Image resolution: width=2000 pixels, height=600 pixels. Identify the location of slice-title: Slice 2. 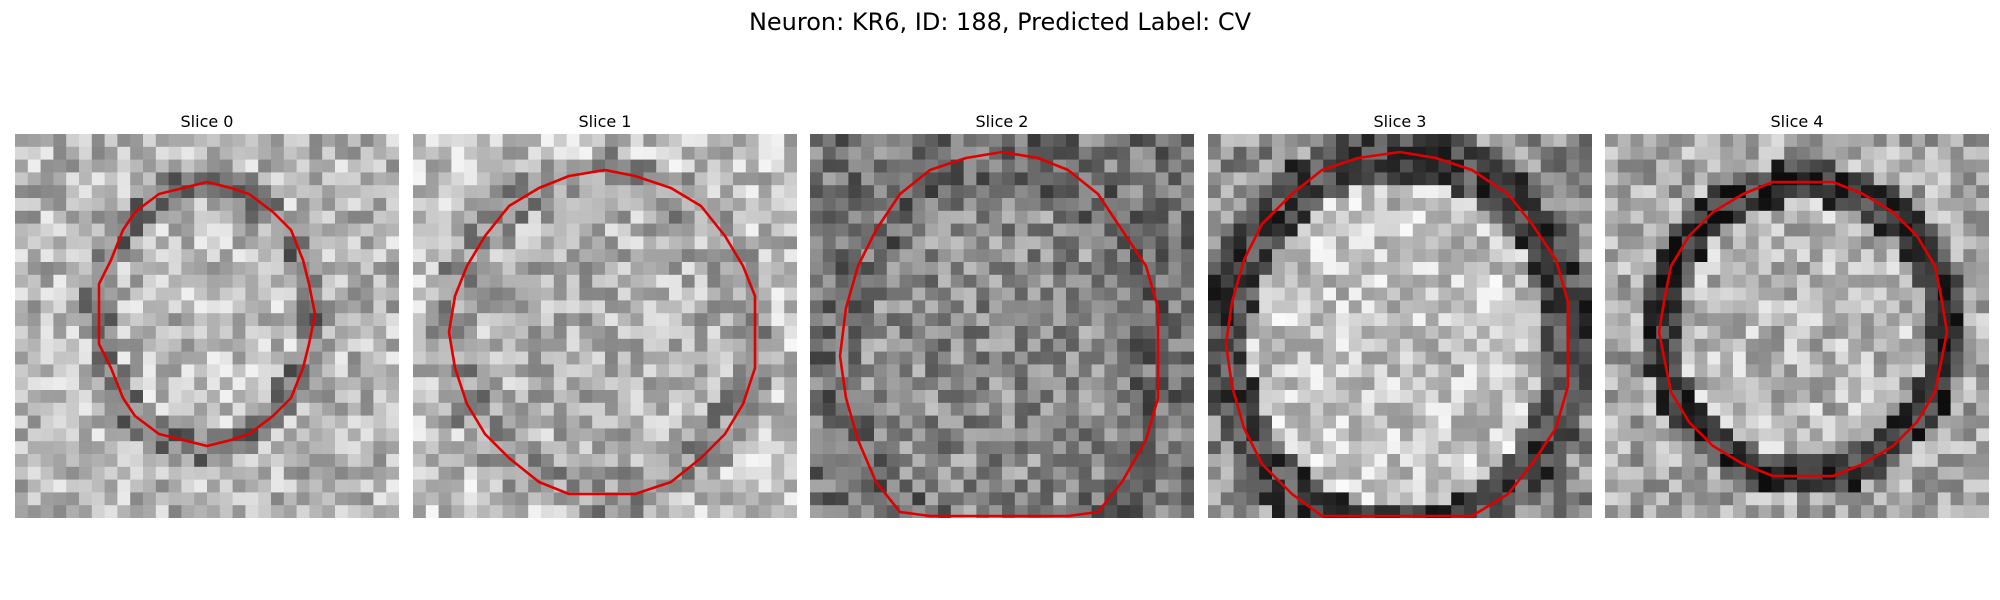
(1002, 121).